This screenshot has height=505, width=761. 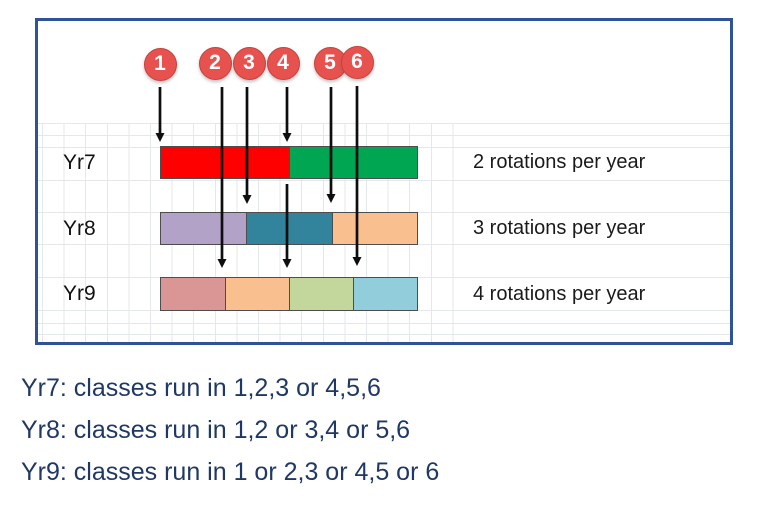 What do you see at coordinates (559, 228) in the screenshot?
I see `rotation-note-yr8: 3 rotations per year` at bounding box center [559, 228].